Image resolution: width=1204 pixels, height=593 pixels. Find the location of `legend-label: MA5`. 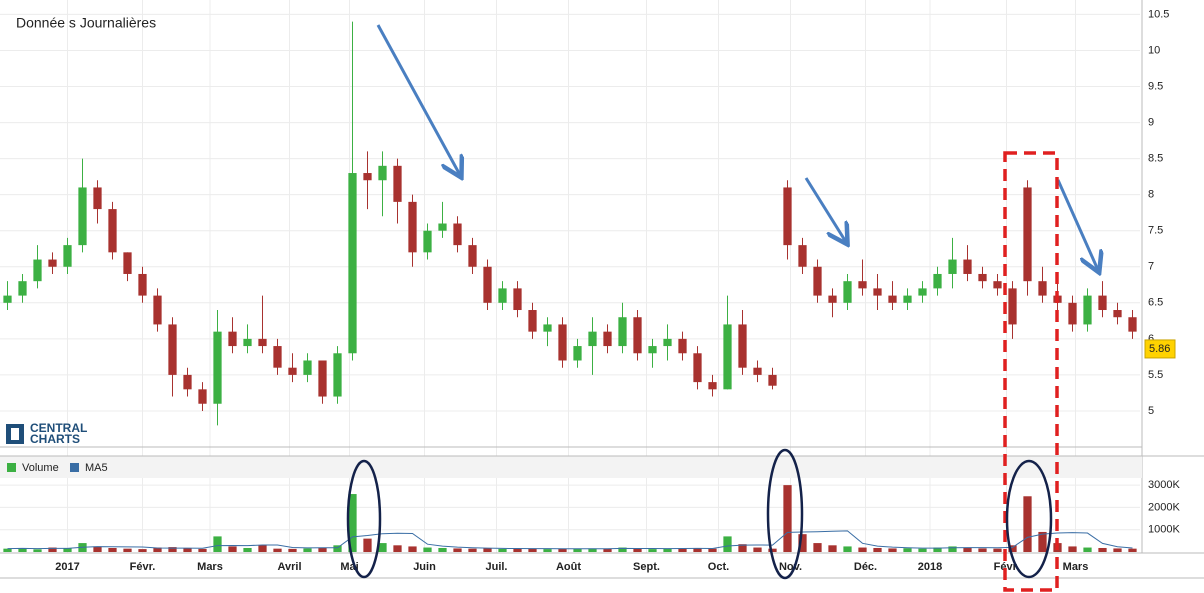

legend-label: MA5 is located at coordinates (96, 468).